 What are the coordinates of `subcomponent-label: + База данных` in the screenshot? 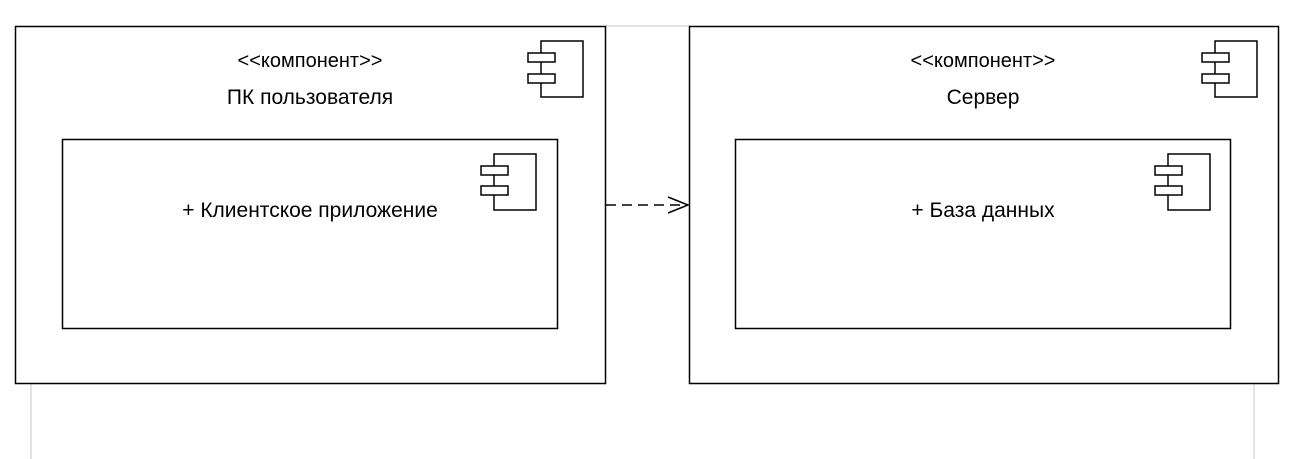 It's located at (983, 210).